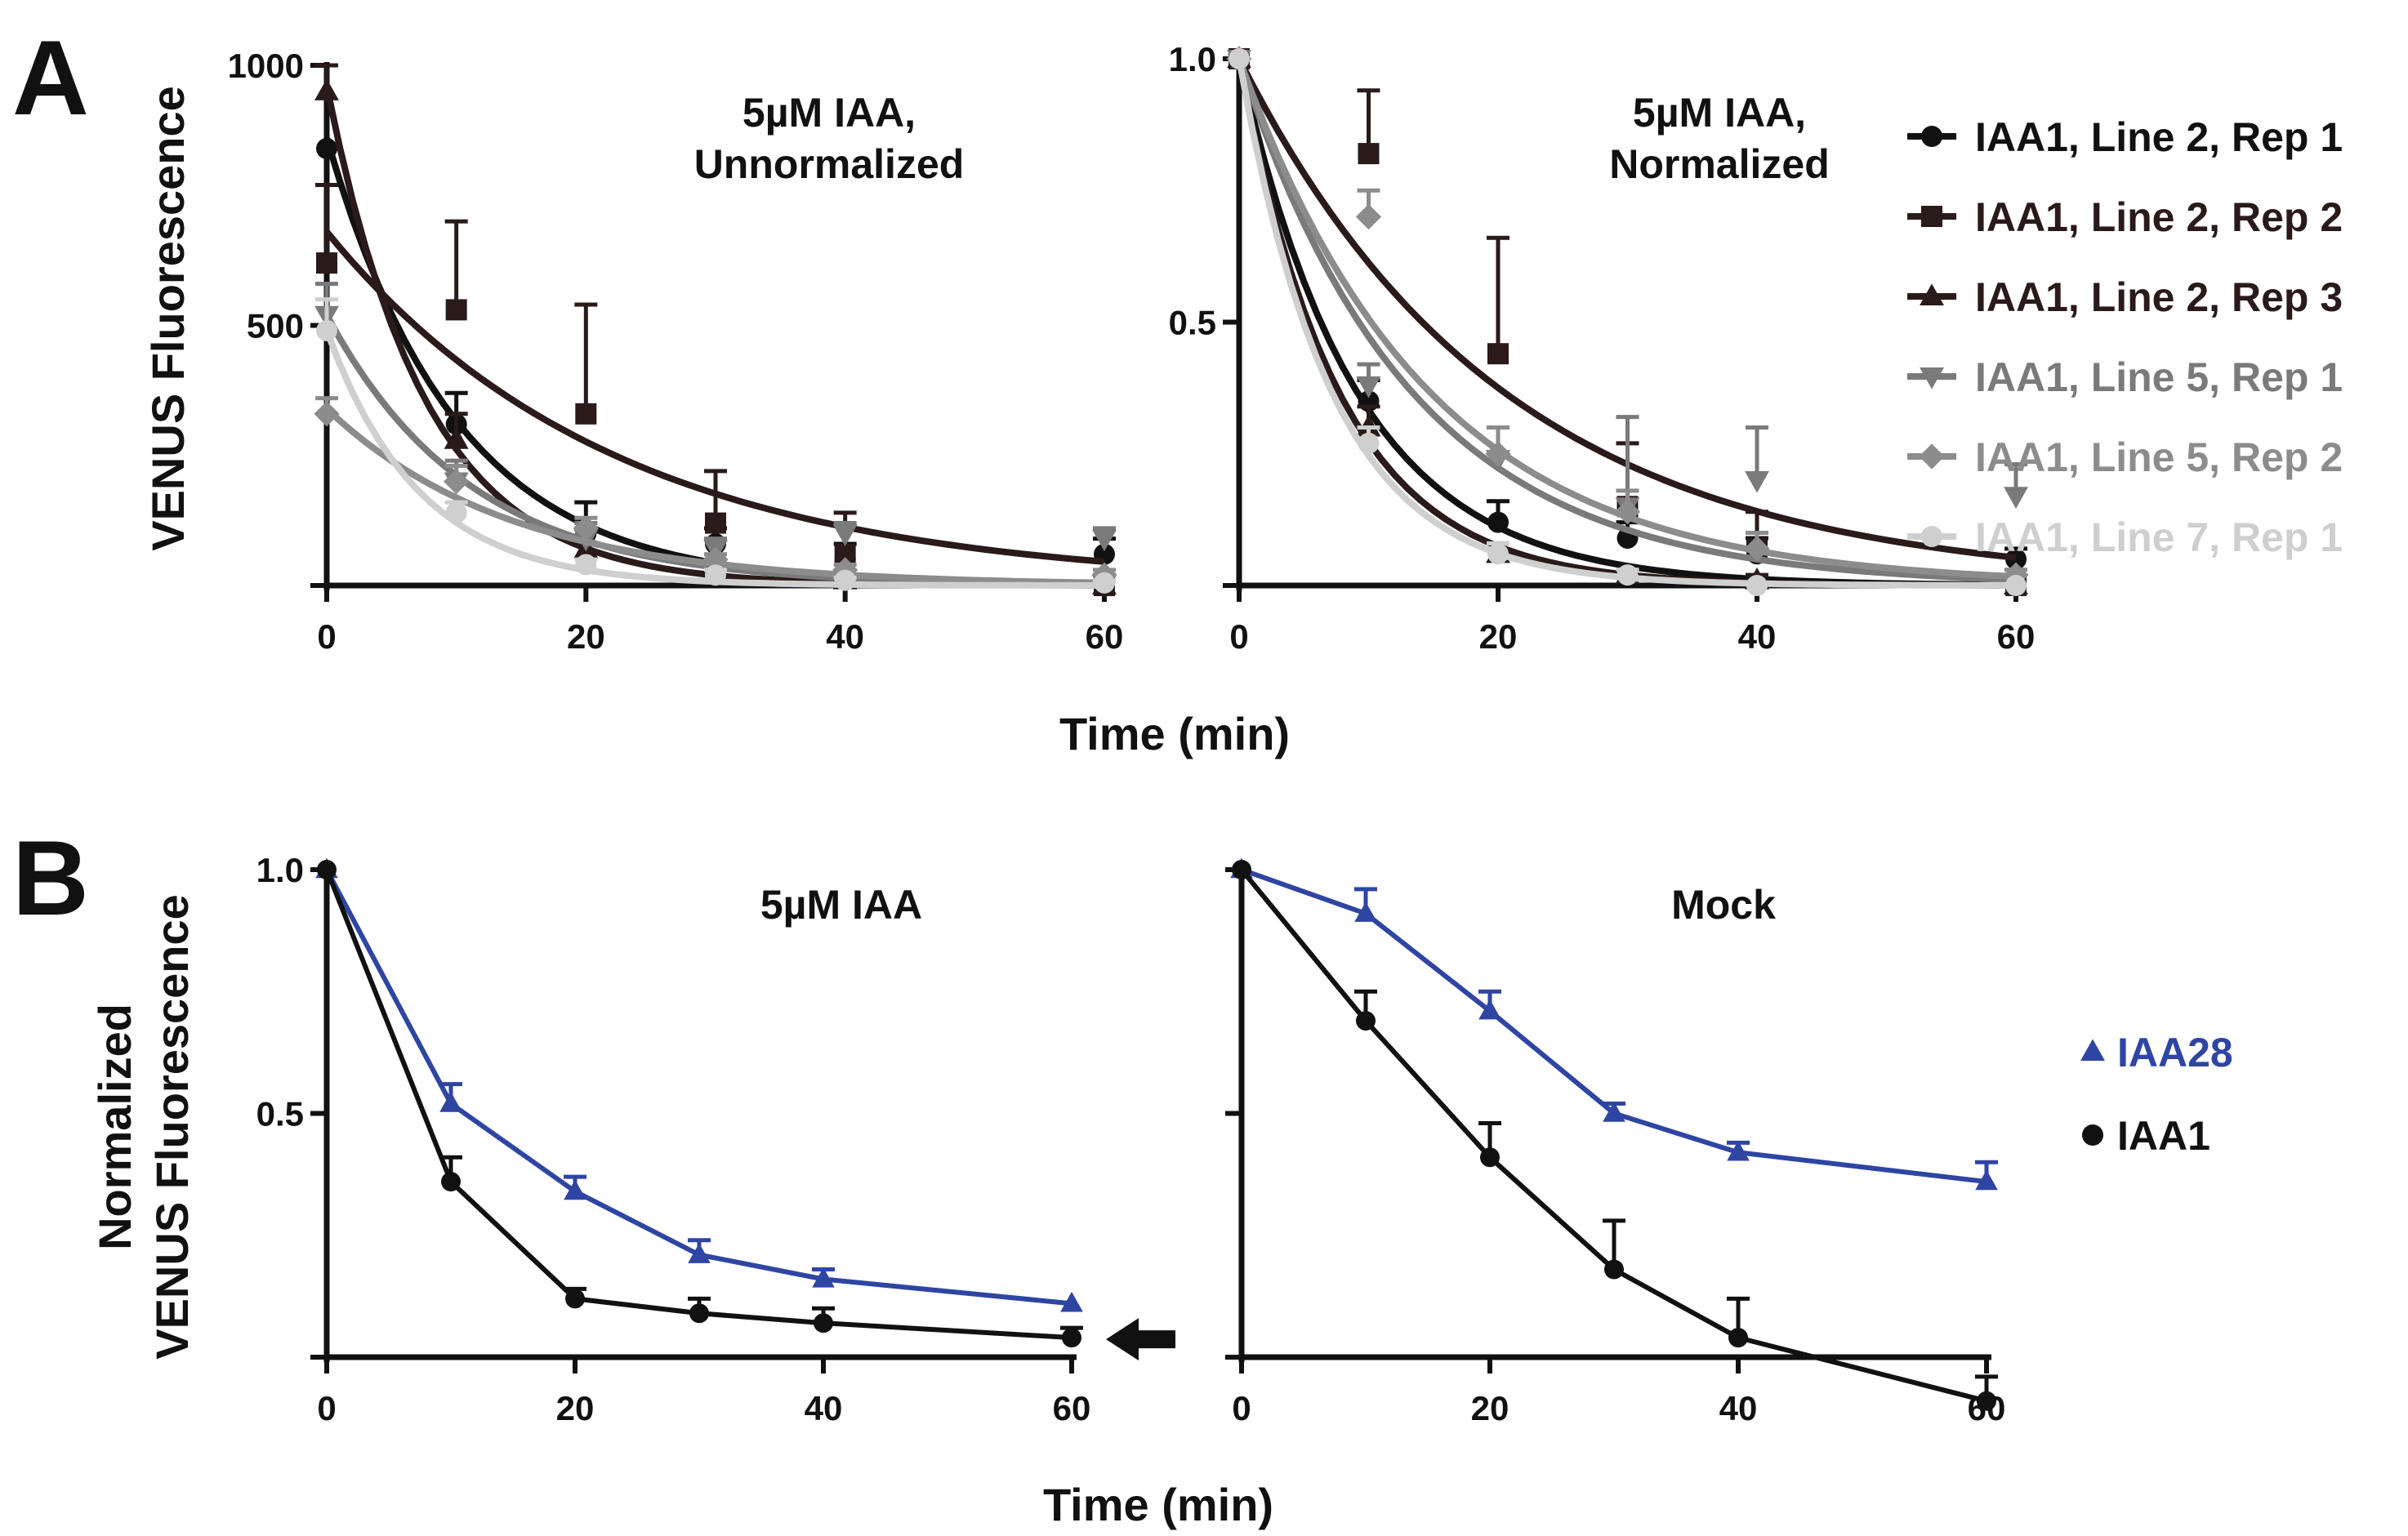 The height and width of the screenshot is (1536, 2408). Describe the element at coordinates (2156, 1094) in the screenshot. I see `legend-b: IAA28 IAA1` at that location.